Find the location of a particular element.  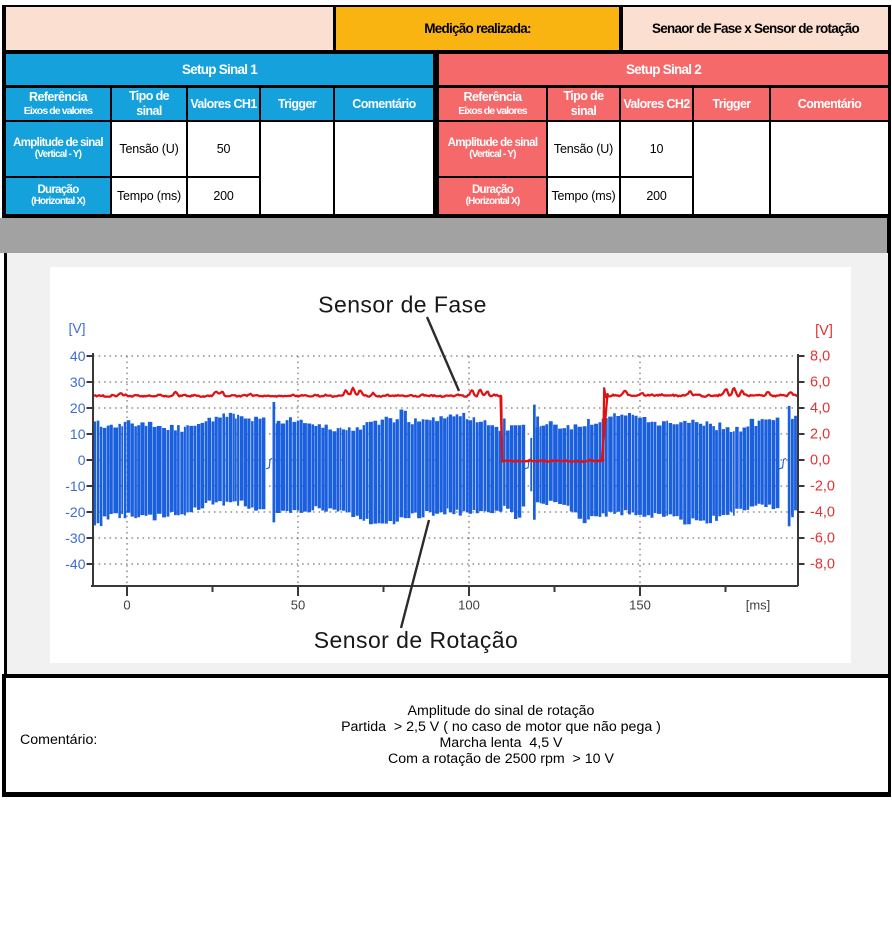

svg-text: 150 is located at coordinates (640, 605).